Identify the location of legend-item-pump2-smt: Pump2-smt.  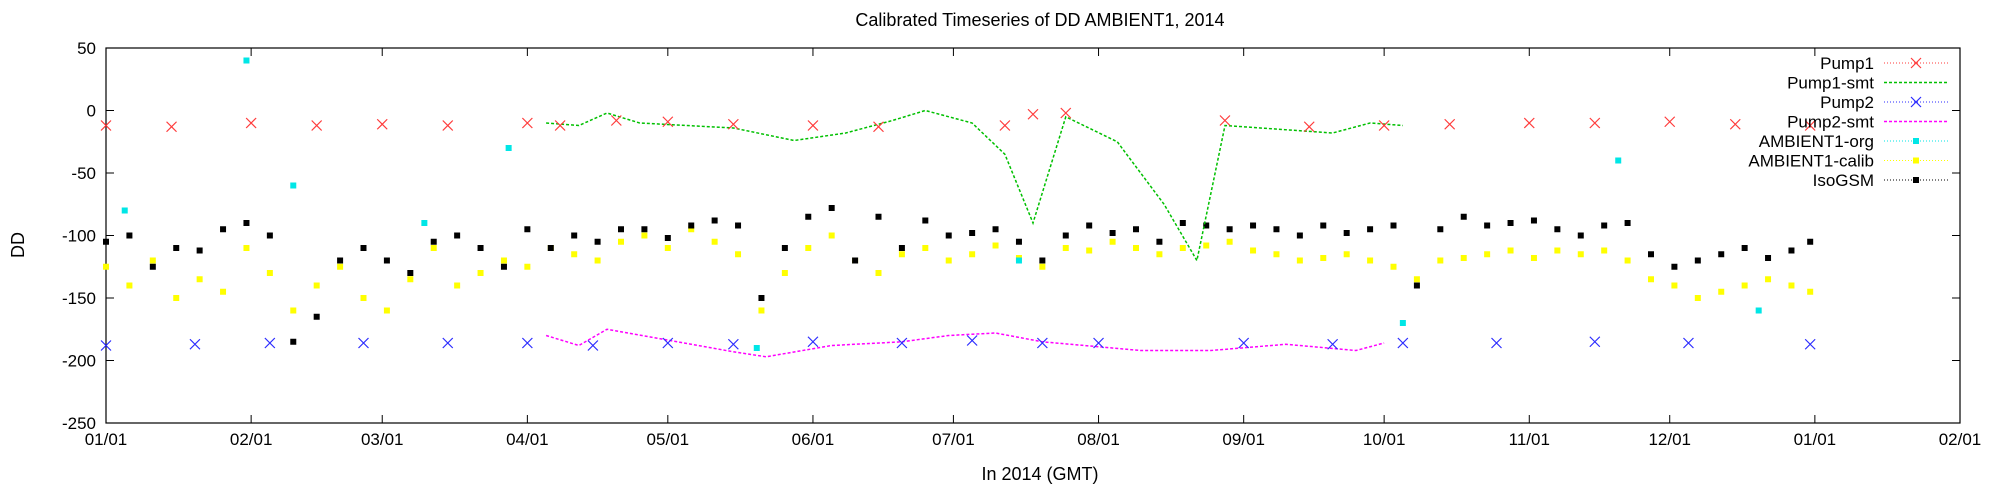
(1867, 122).